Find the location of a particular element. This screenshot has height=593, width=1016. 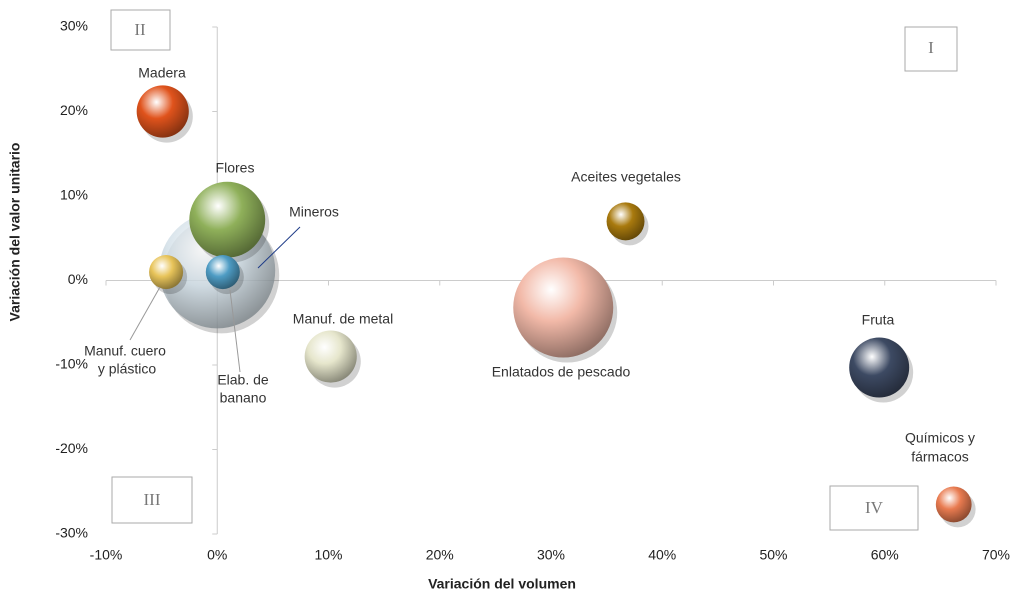

y-axis-title: Variación del valor unitario is located at coordinates (15, 232).